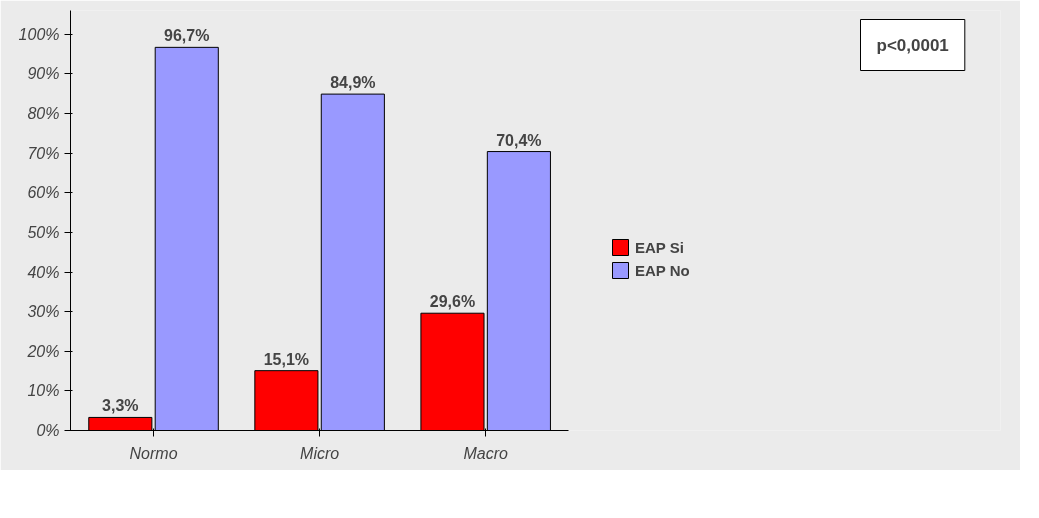 The height and width of the screenshot is (518, 1039). What do you see at coordinates (43, 74) in the screenshot?
I see `y-tick-label: 90%` at bounding box center [43, 74].